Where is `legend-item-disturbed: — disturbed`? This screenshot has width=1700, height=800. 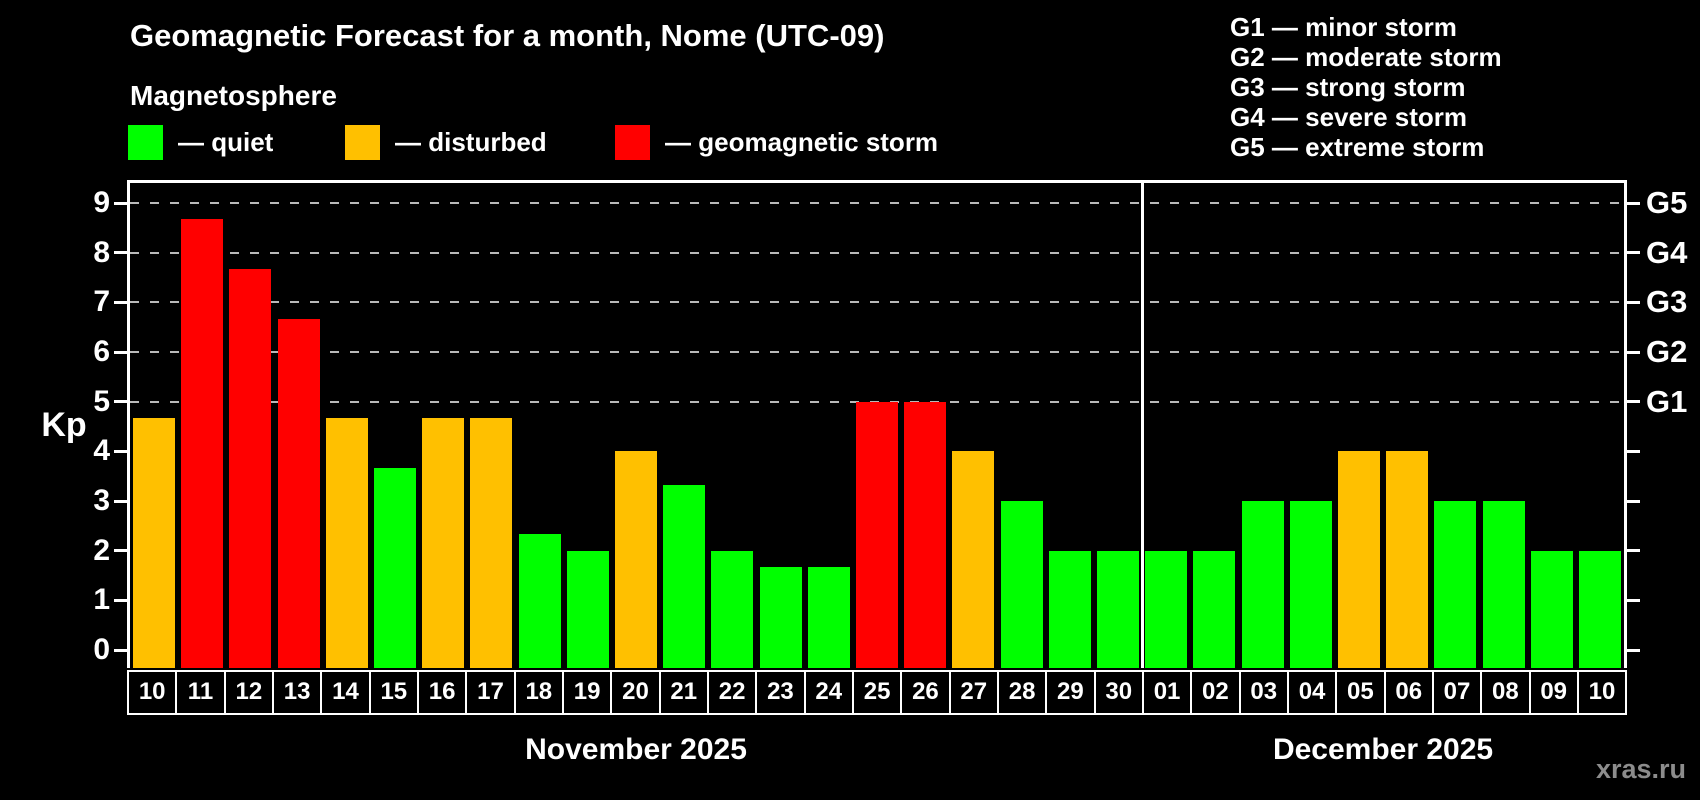 legend-item-disturbed: — disturbed is located at coordinates (446, 142).